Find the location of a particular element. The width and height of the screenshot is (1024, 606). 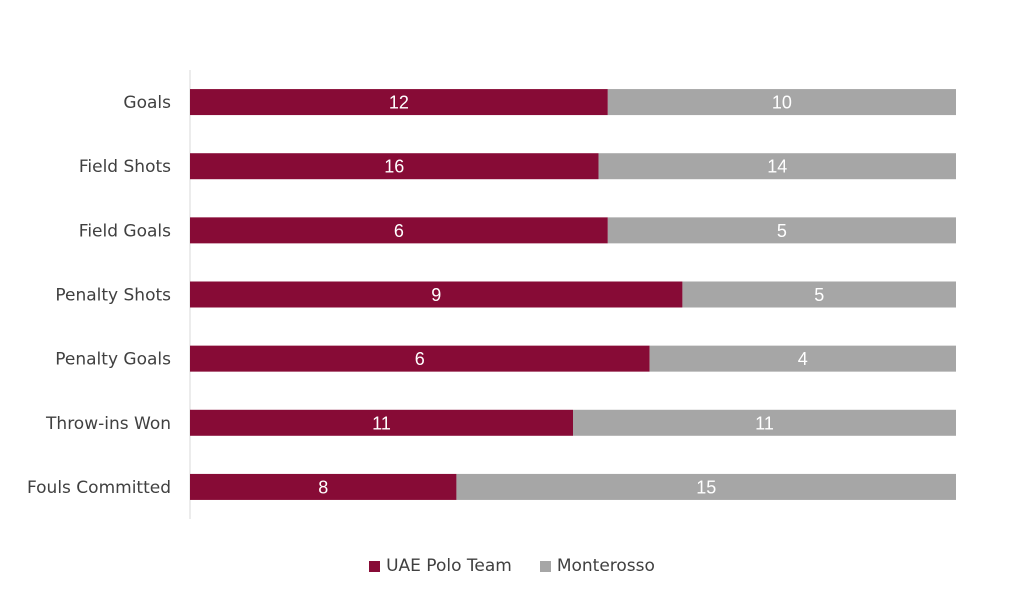

legend-item-monterosso: Monterosso is located at coordinates (597, 566).